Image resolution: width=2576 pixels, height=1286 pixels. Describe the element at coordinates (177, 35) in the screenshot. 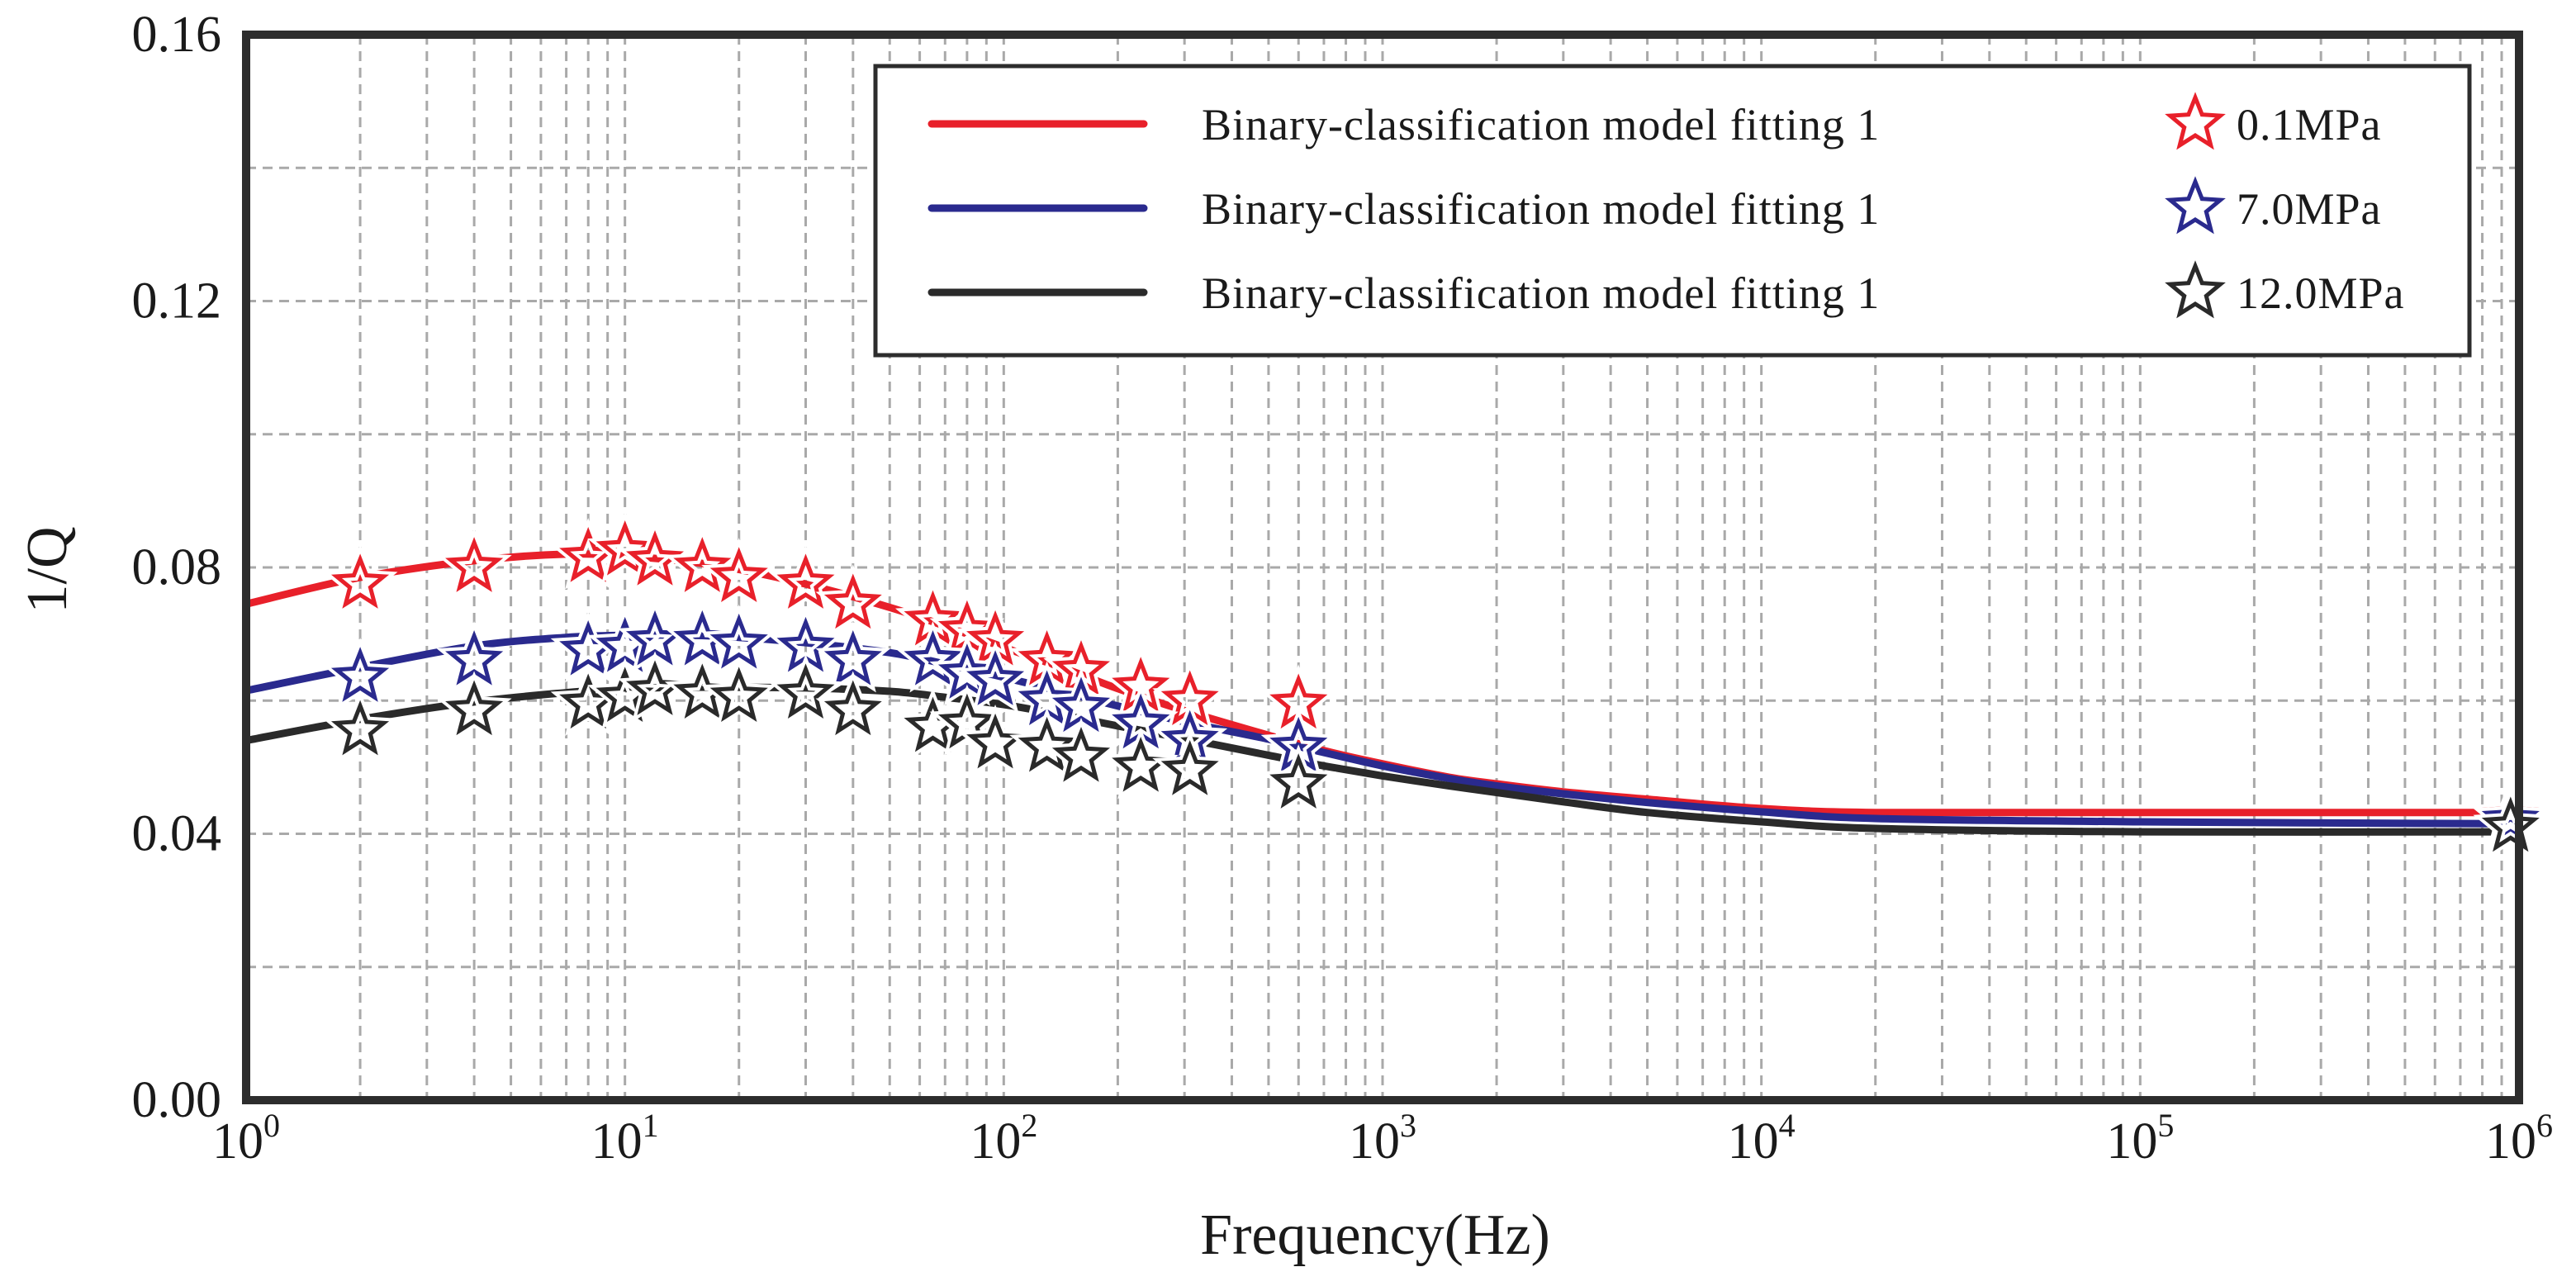

I see `y-tick-label: 0.16` at that location.